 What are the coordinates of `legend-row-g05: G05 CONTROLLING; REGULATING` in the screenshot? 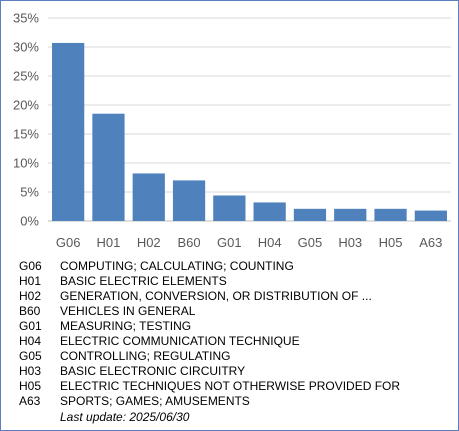 It's located at (234, 356).